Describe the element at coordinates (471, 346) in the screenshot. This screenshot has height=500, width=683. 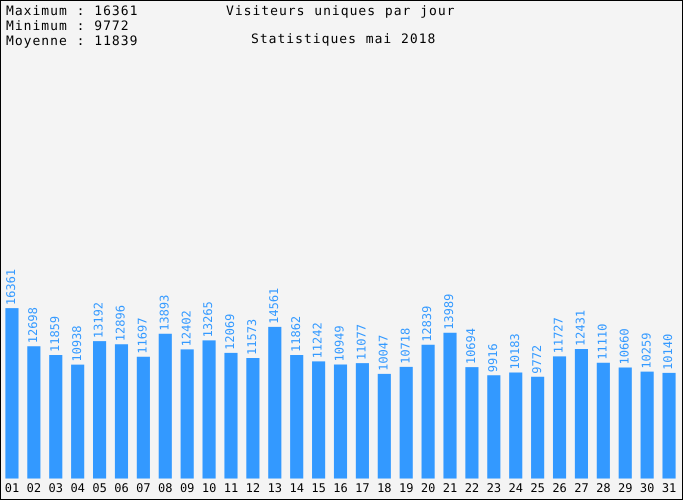
I see `data-label: 10694` at that location.